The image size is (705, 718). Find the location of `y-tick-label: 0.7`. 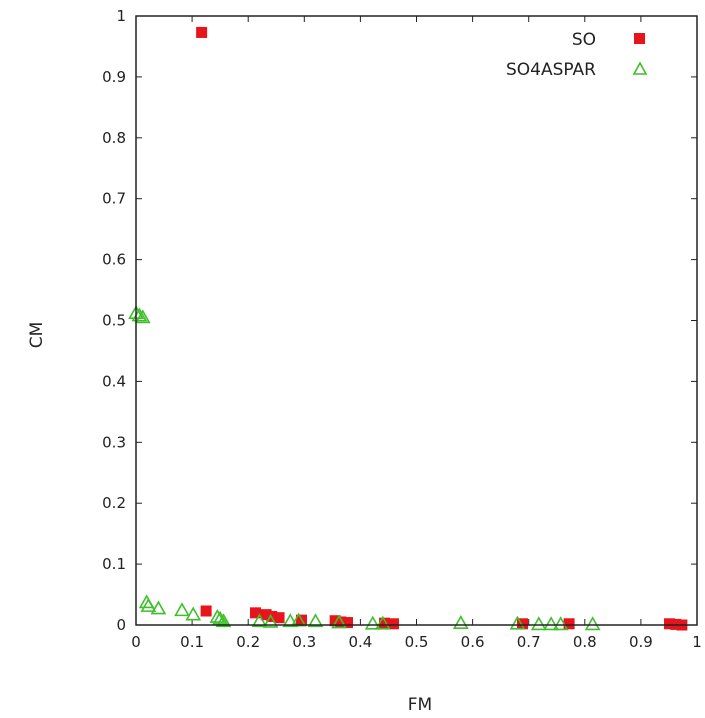

y-tick-label: 0.7 is located at coordinates (114, 199).